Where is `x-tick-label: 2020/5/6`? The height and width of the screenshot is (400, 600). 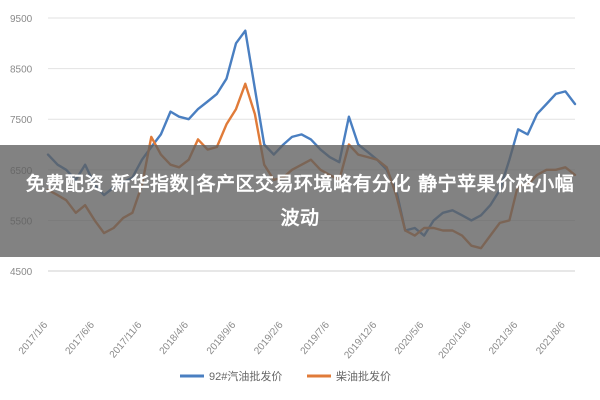 x-tick-label: 2020/5/6 is located at coordinates (410, 338).